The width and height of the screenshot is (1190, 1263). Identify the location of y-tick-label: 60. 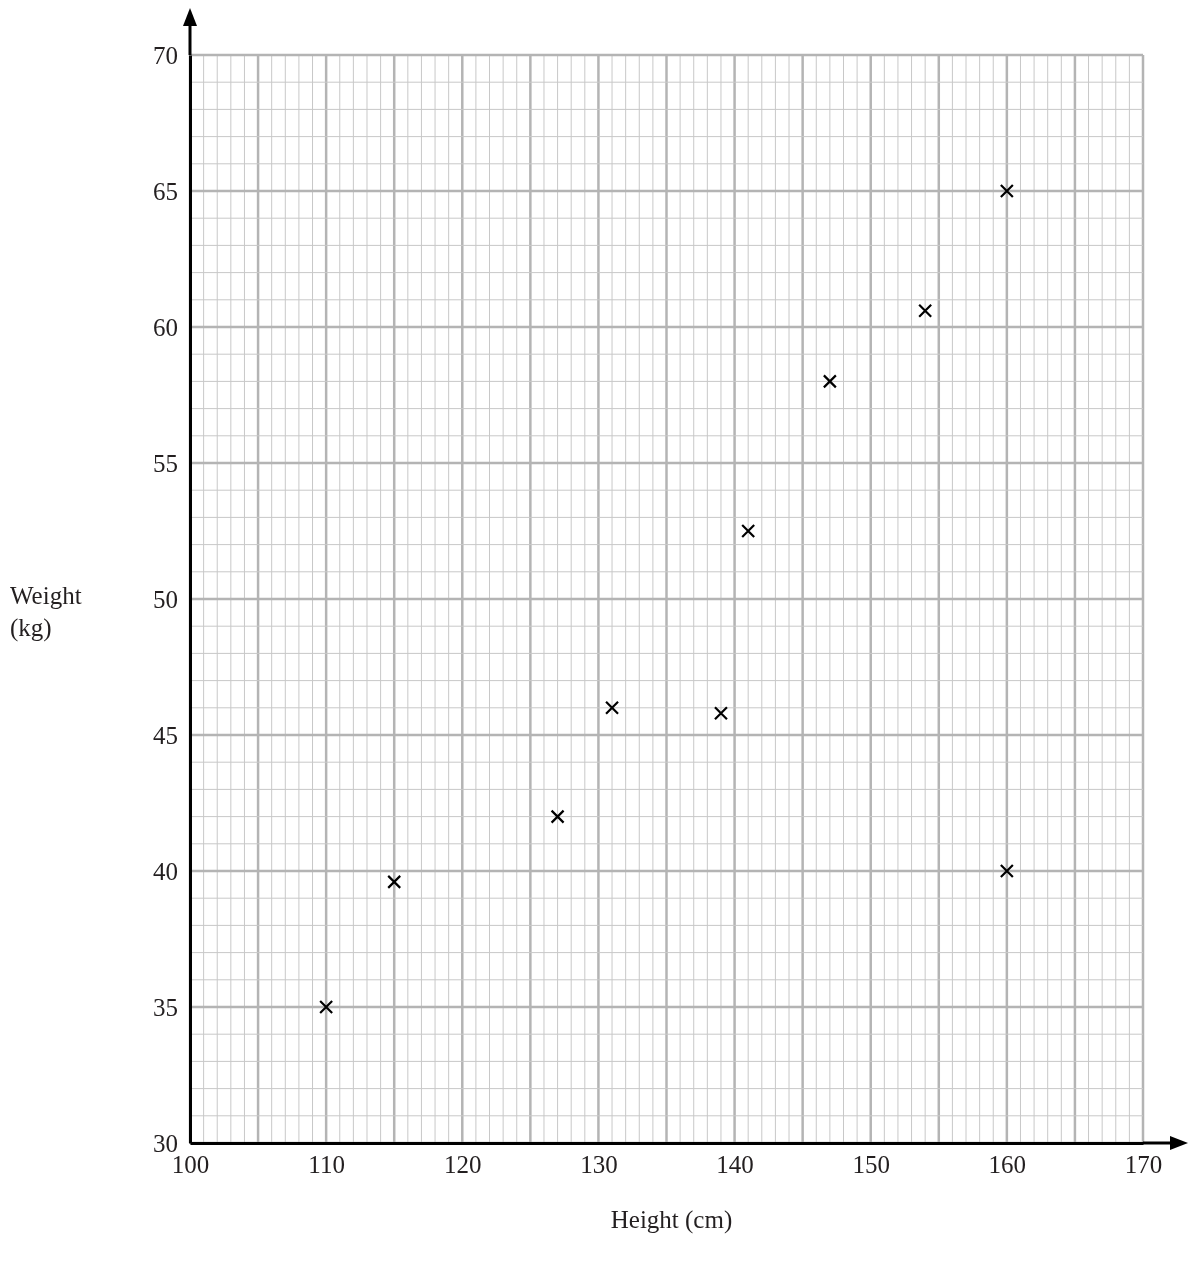
(165, 327).